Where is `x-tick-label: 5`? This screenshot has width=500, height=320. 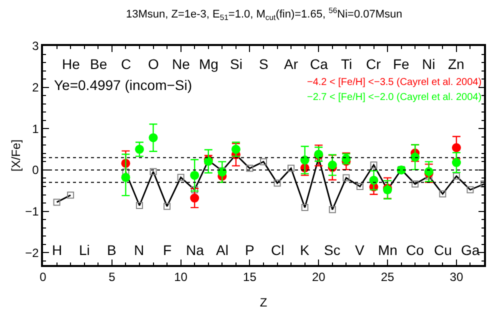 x-tick-label: 5 is located at coordinates (112, 277).